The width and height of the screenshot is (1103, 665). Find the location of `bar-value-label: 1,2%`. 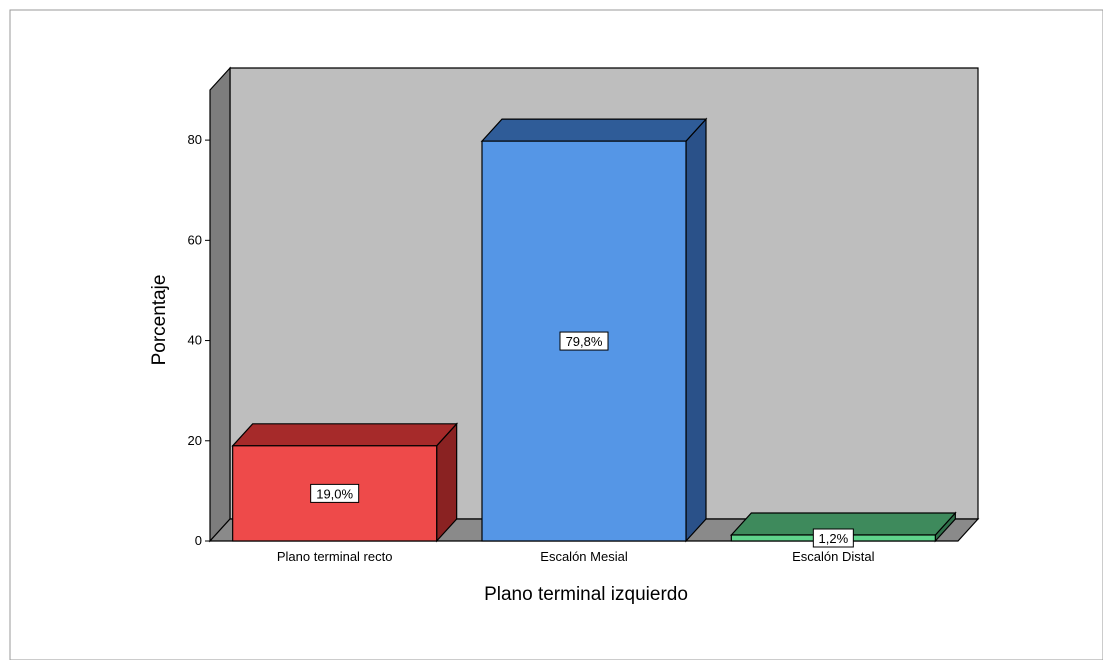

bar-value-label: 1,2% is located at coordinates (834, 538).